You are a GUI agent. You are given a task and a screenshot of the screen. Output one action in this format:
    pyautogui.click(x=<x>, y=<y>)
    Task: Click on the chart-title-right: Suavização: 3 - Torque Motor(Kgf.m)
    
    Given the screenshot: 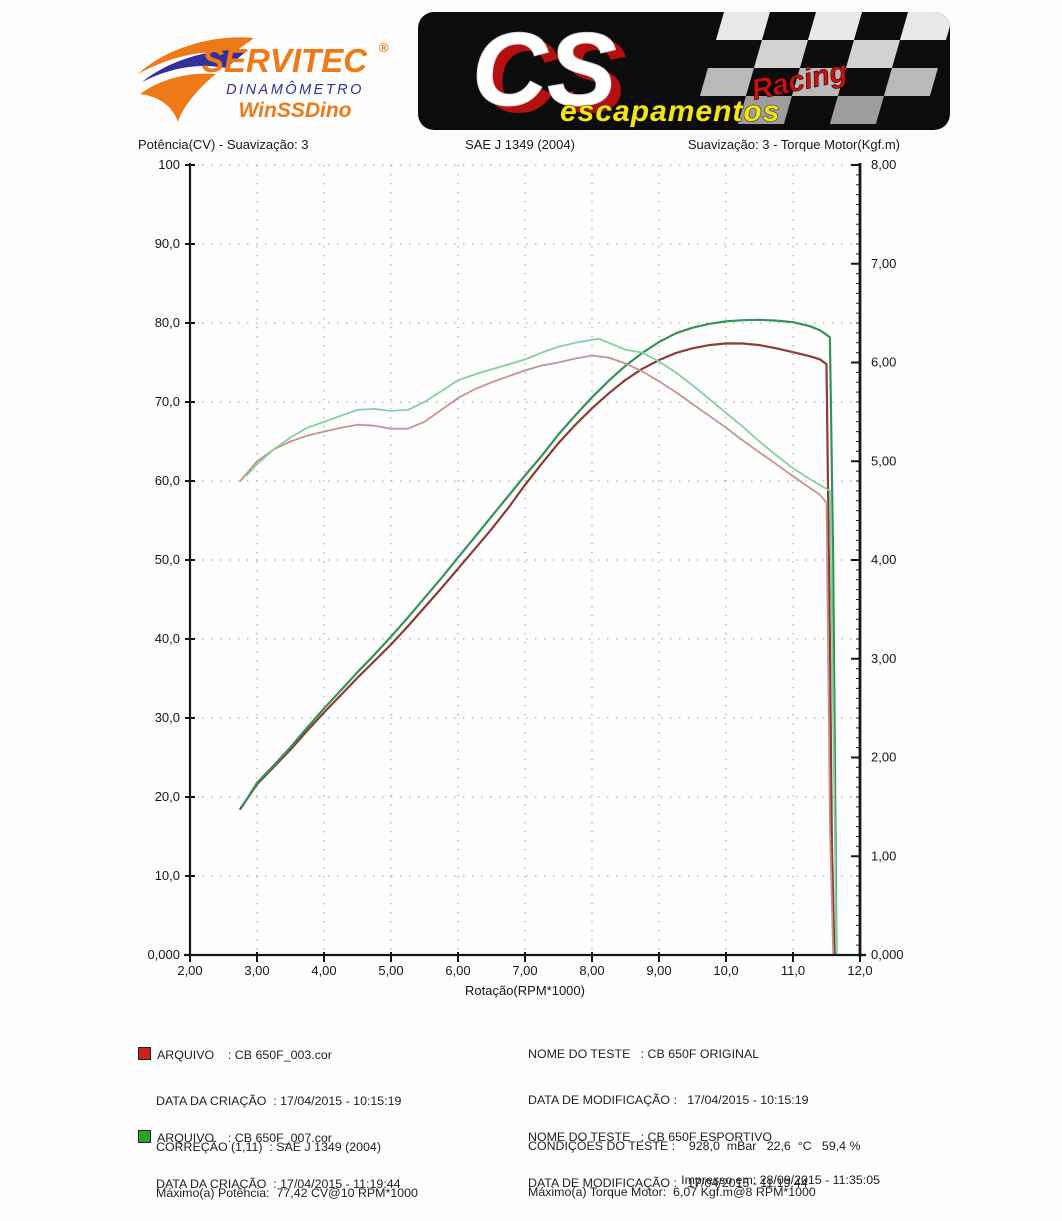 What is the action you would take?
    pyautogui.click(x=793, y=144)
    